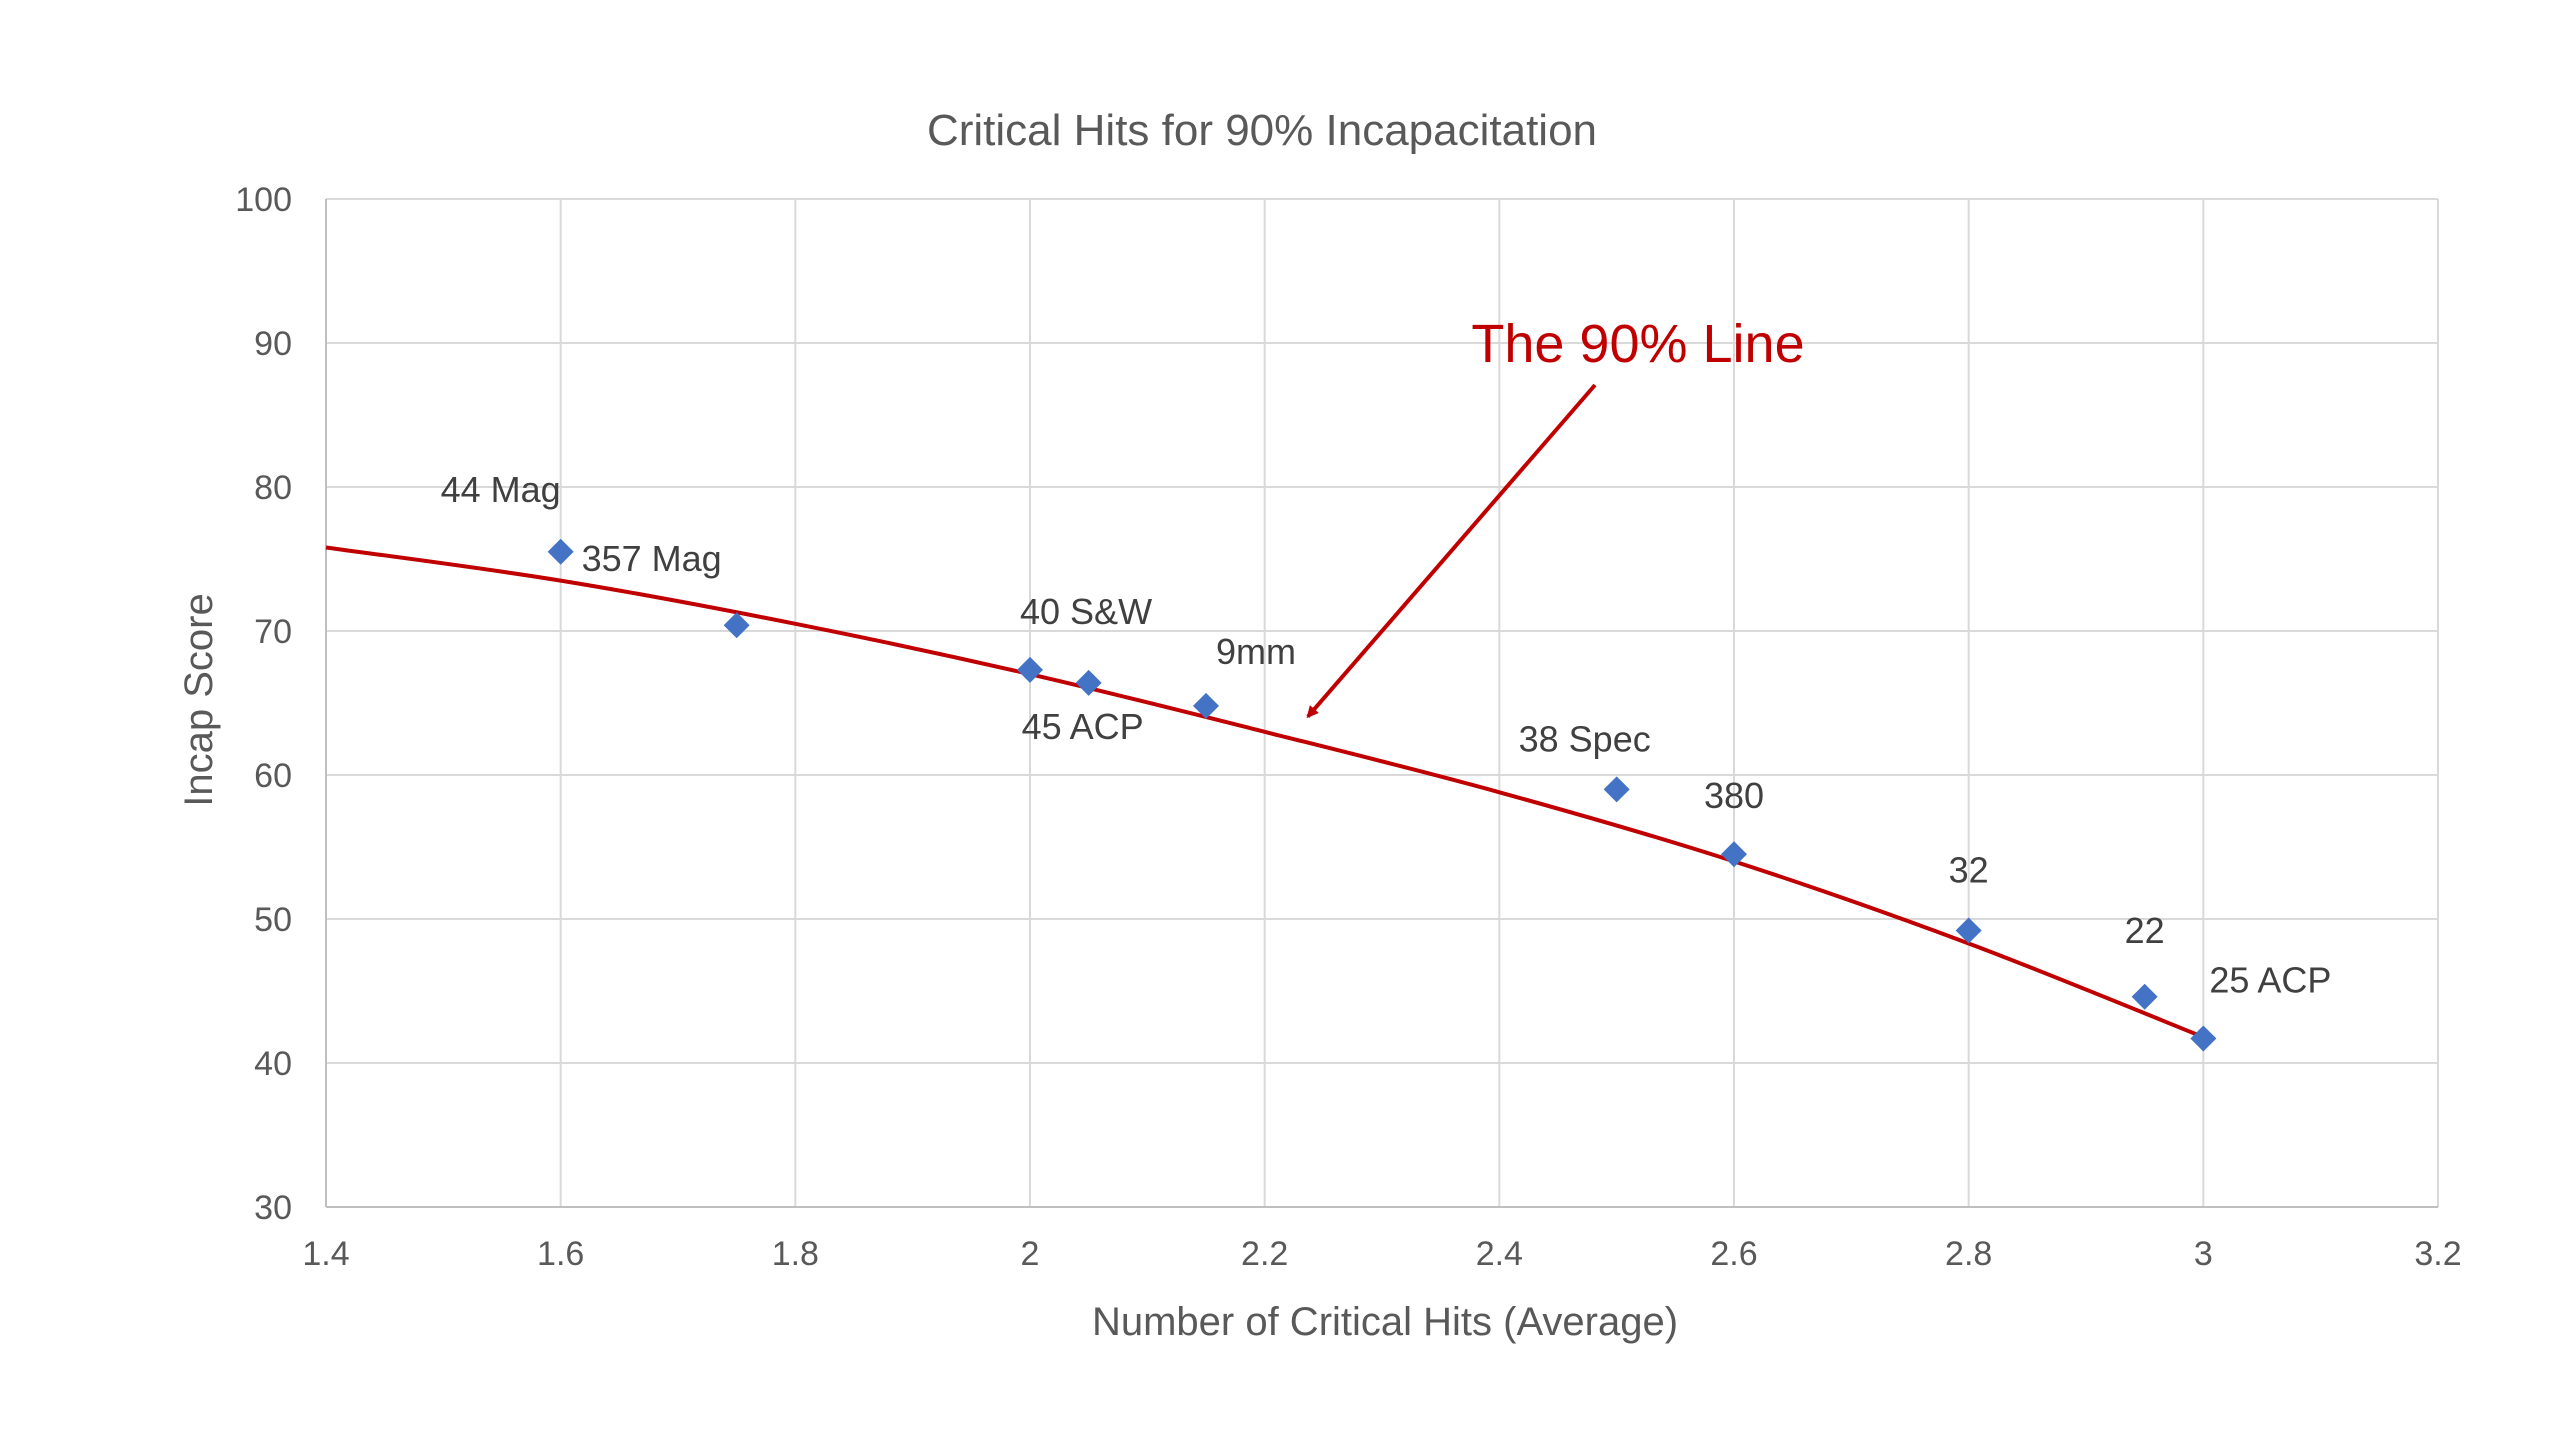 The image size is (2560, 1445). What do you see at coordinates (325, 1254) in the screenshot?
I see `x-tick-label: 1.4` at bounding box center [325, 1254].